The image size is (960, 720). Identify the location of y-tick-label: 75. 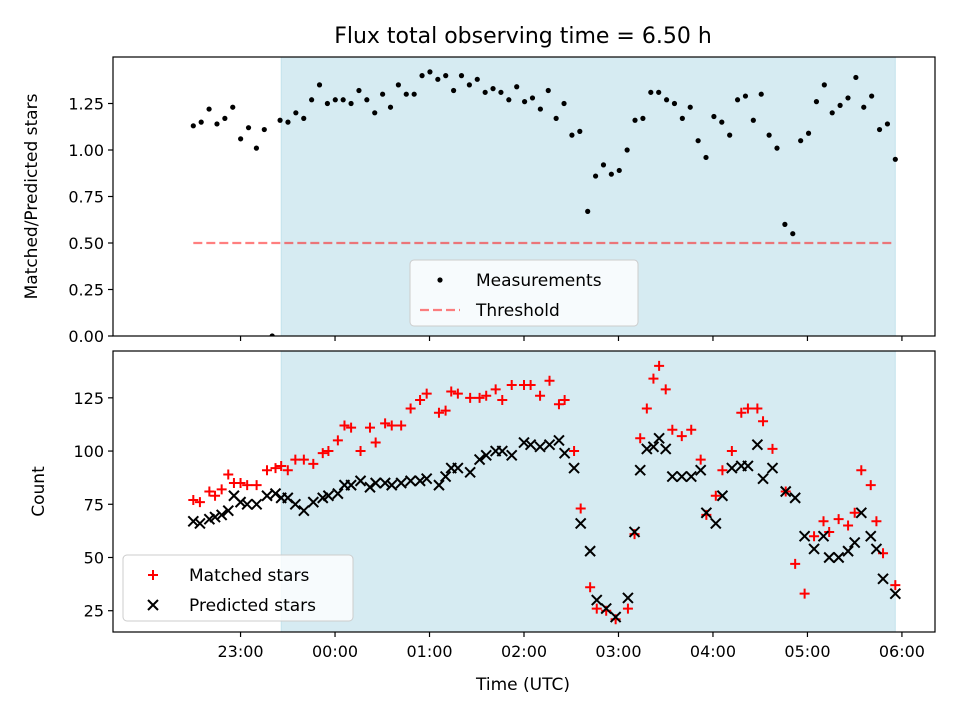
(94, 504).